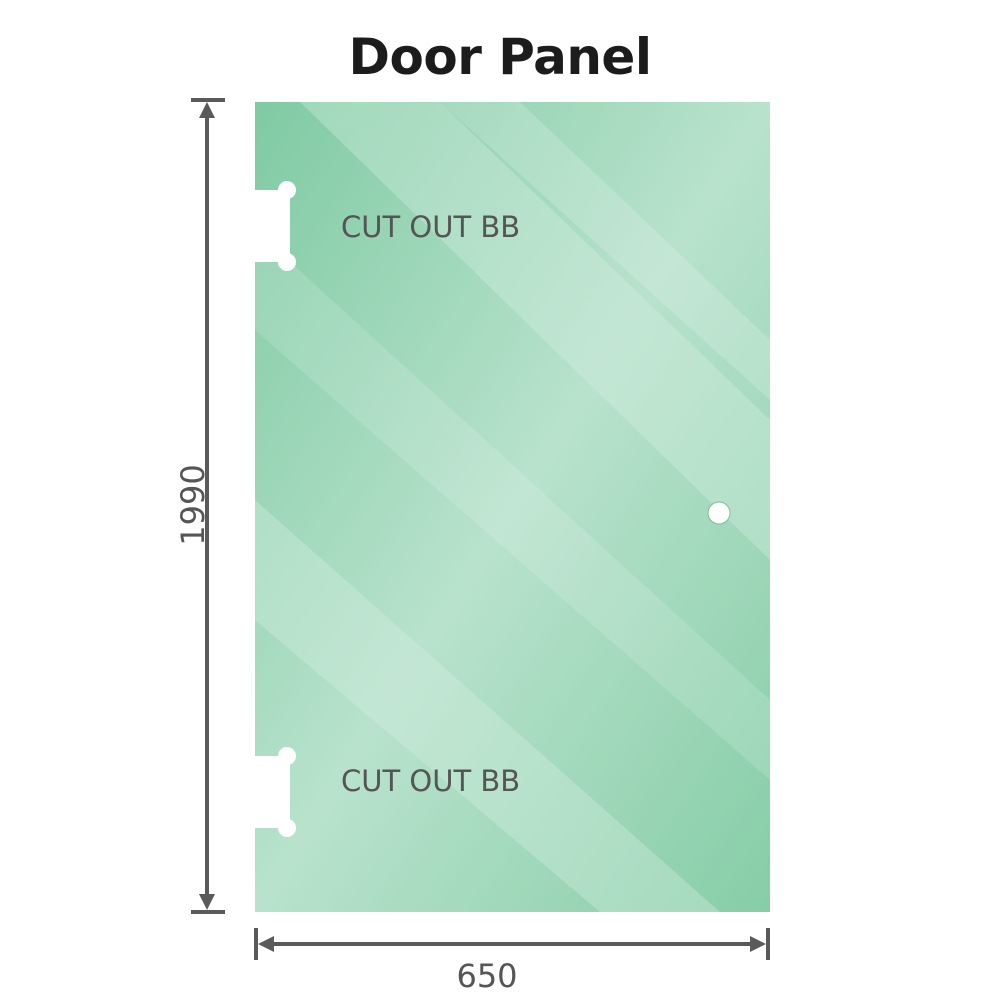 The width and height of the screenshot is (1000, 1000). What do you see at coordinates (512, 944) in the screenshot?
I see `width-dimension` at bounding box center [512, 944].